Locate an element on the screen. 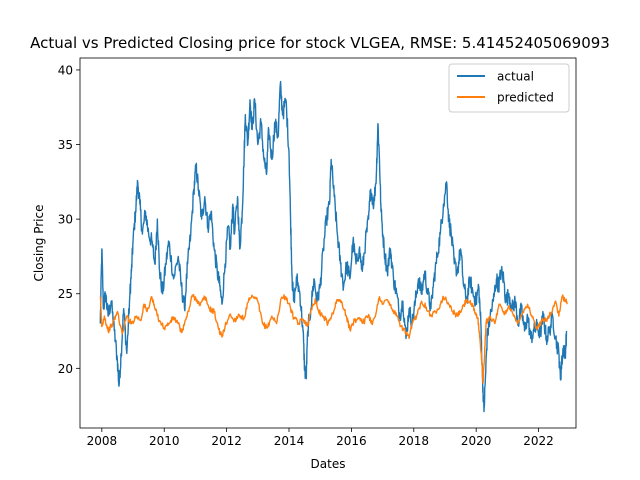  y-axis-label: Closing Price is located at coordinates (39, 243).